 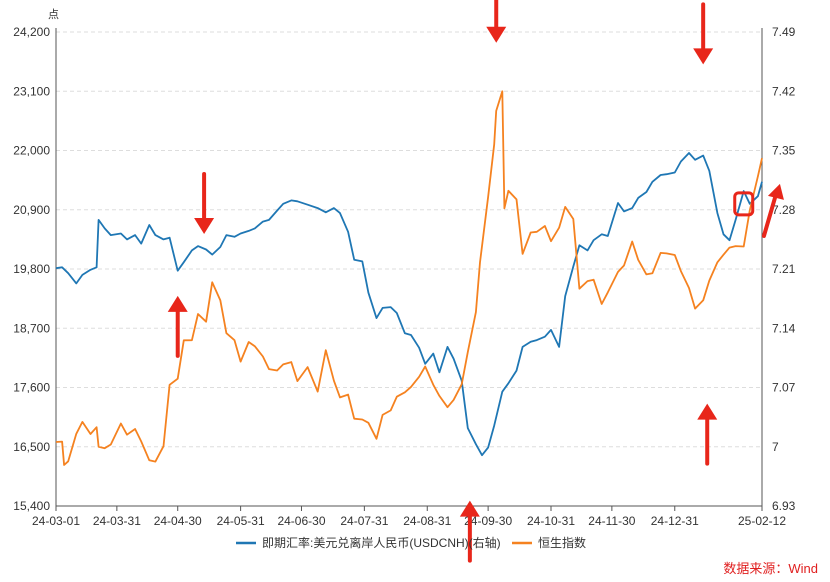 What do you see at coordinates (770, 568) in the screenshot?
I see `source-text: 数据来源：Wind` at bounding box center [770, 568].